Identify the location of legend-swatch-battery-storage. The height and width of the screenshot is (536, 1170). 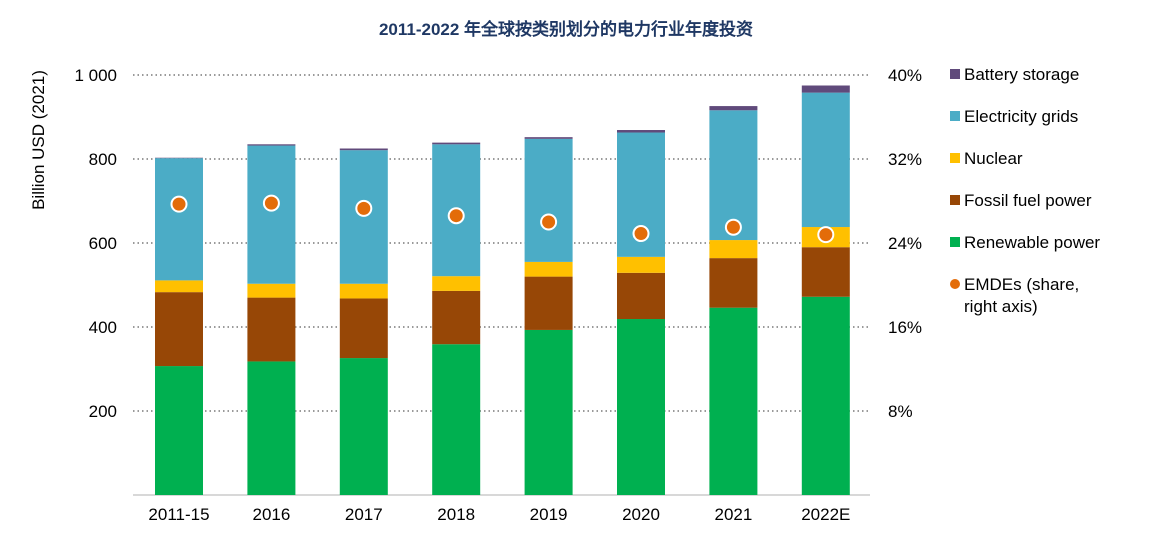
(955, 74).